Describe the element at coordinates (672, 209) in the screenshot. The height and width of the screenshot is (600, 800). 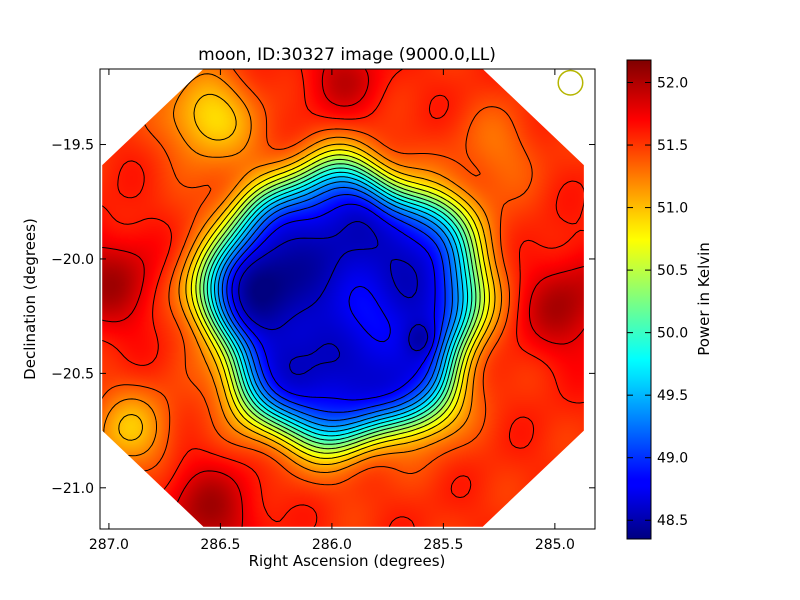
I see `colorbar-tick-label: 51.0` at that location.